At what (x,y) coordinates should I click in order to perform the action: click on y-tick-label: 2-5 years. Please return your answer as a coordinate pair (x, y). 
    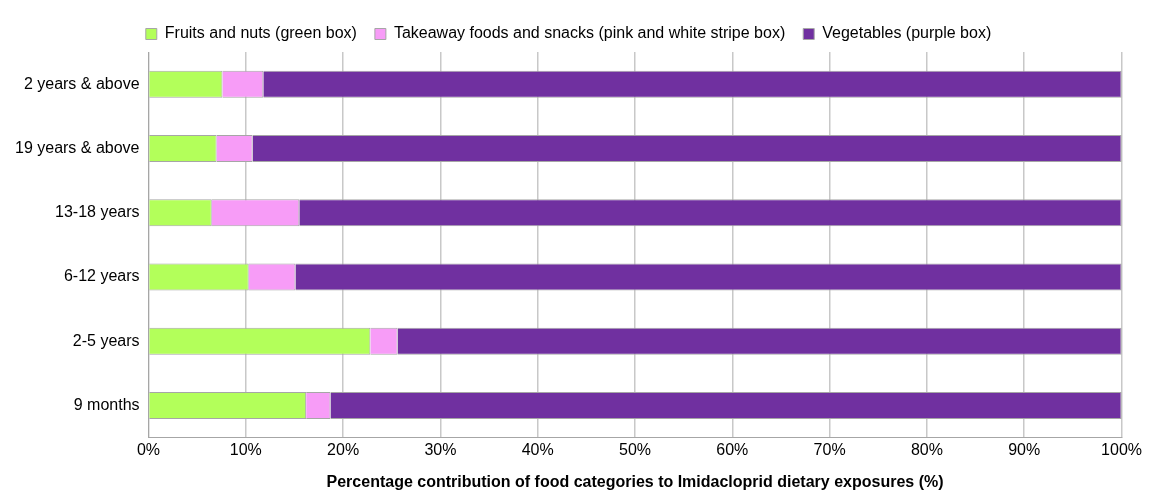
    Looking at the image, I should click on (106, 340).